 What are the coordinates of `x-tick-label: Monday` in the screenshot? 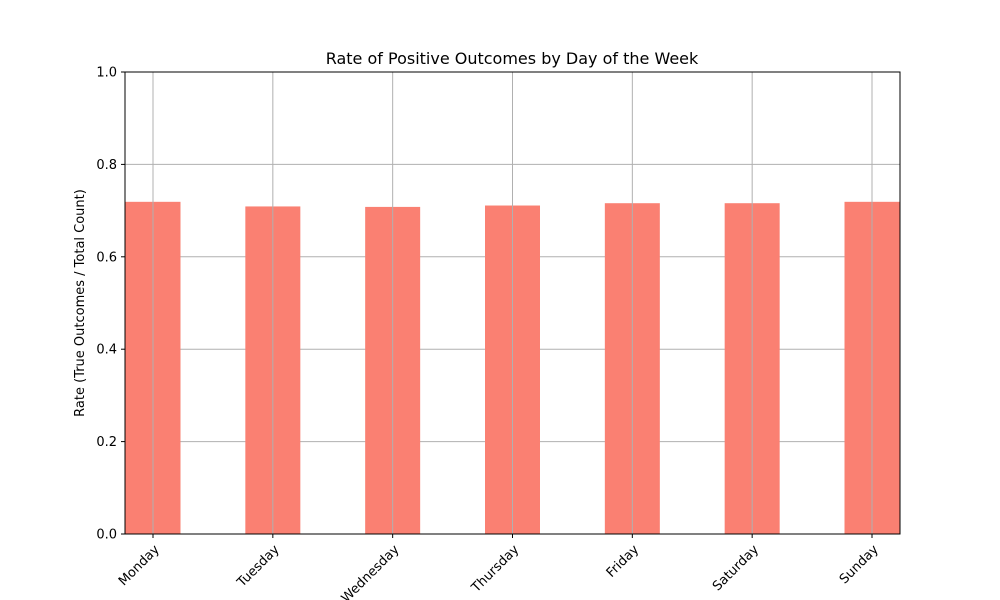 It's located at (139, 565).